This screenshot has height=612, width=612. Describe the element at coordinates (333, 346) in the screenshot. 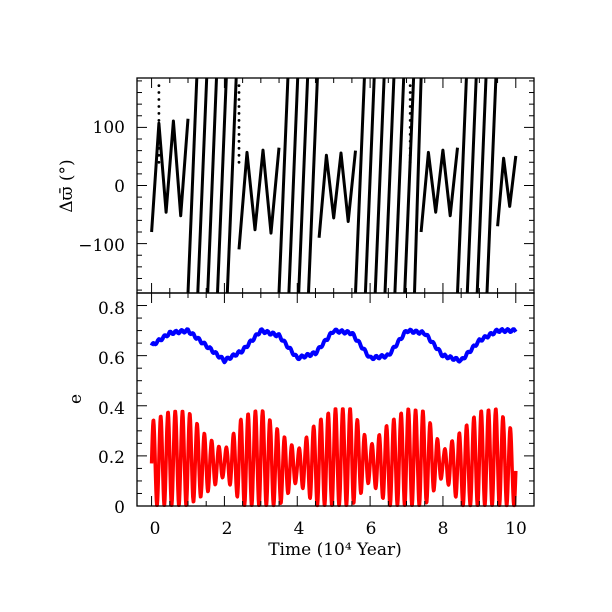

I see `series-line-blue` at that location.